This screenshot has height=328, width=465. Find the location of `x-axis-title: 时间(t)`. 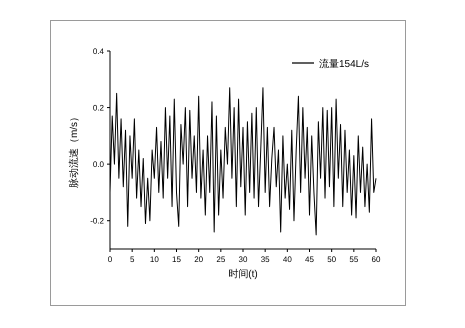

x-axis-title: 时间(t) is located at coordinates (243, 274).